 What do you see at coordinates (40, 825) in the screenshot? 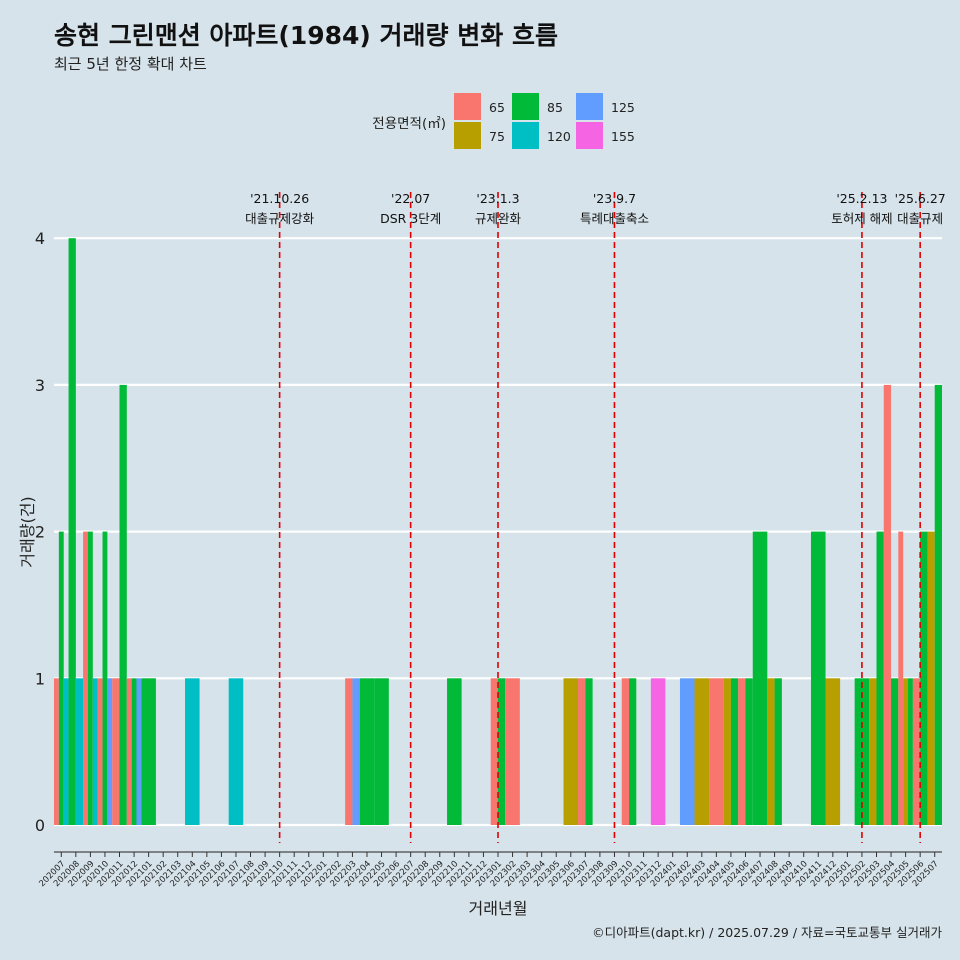
I see `y-tick-label: 0` at bounding box center [40, 825].